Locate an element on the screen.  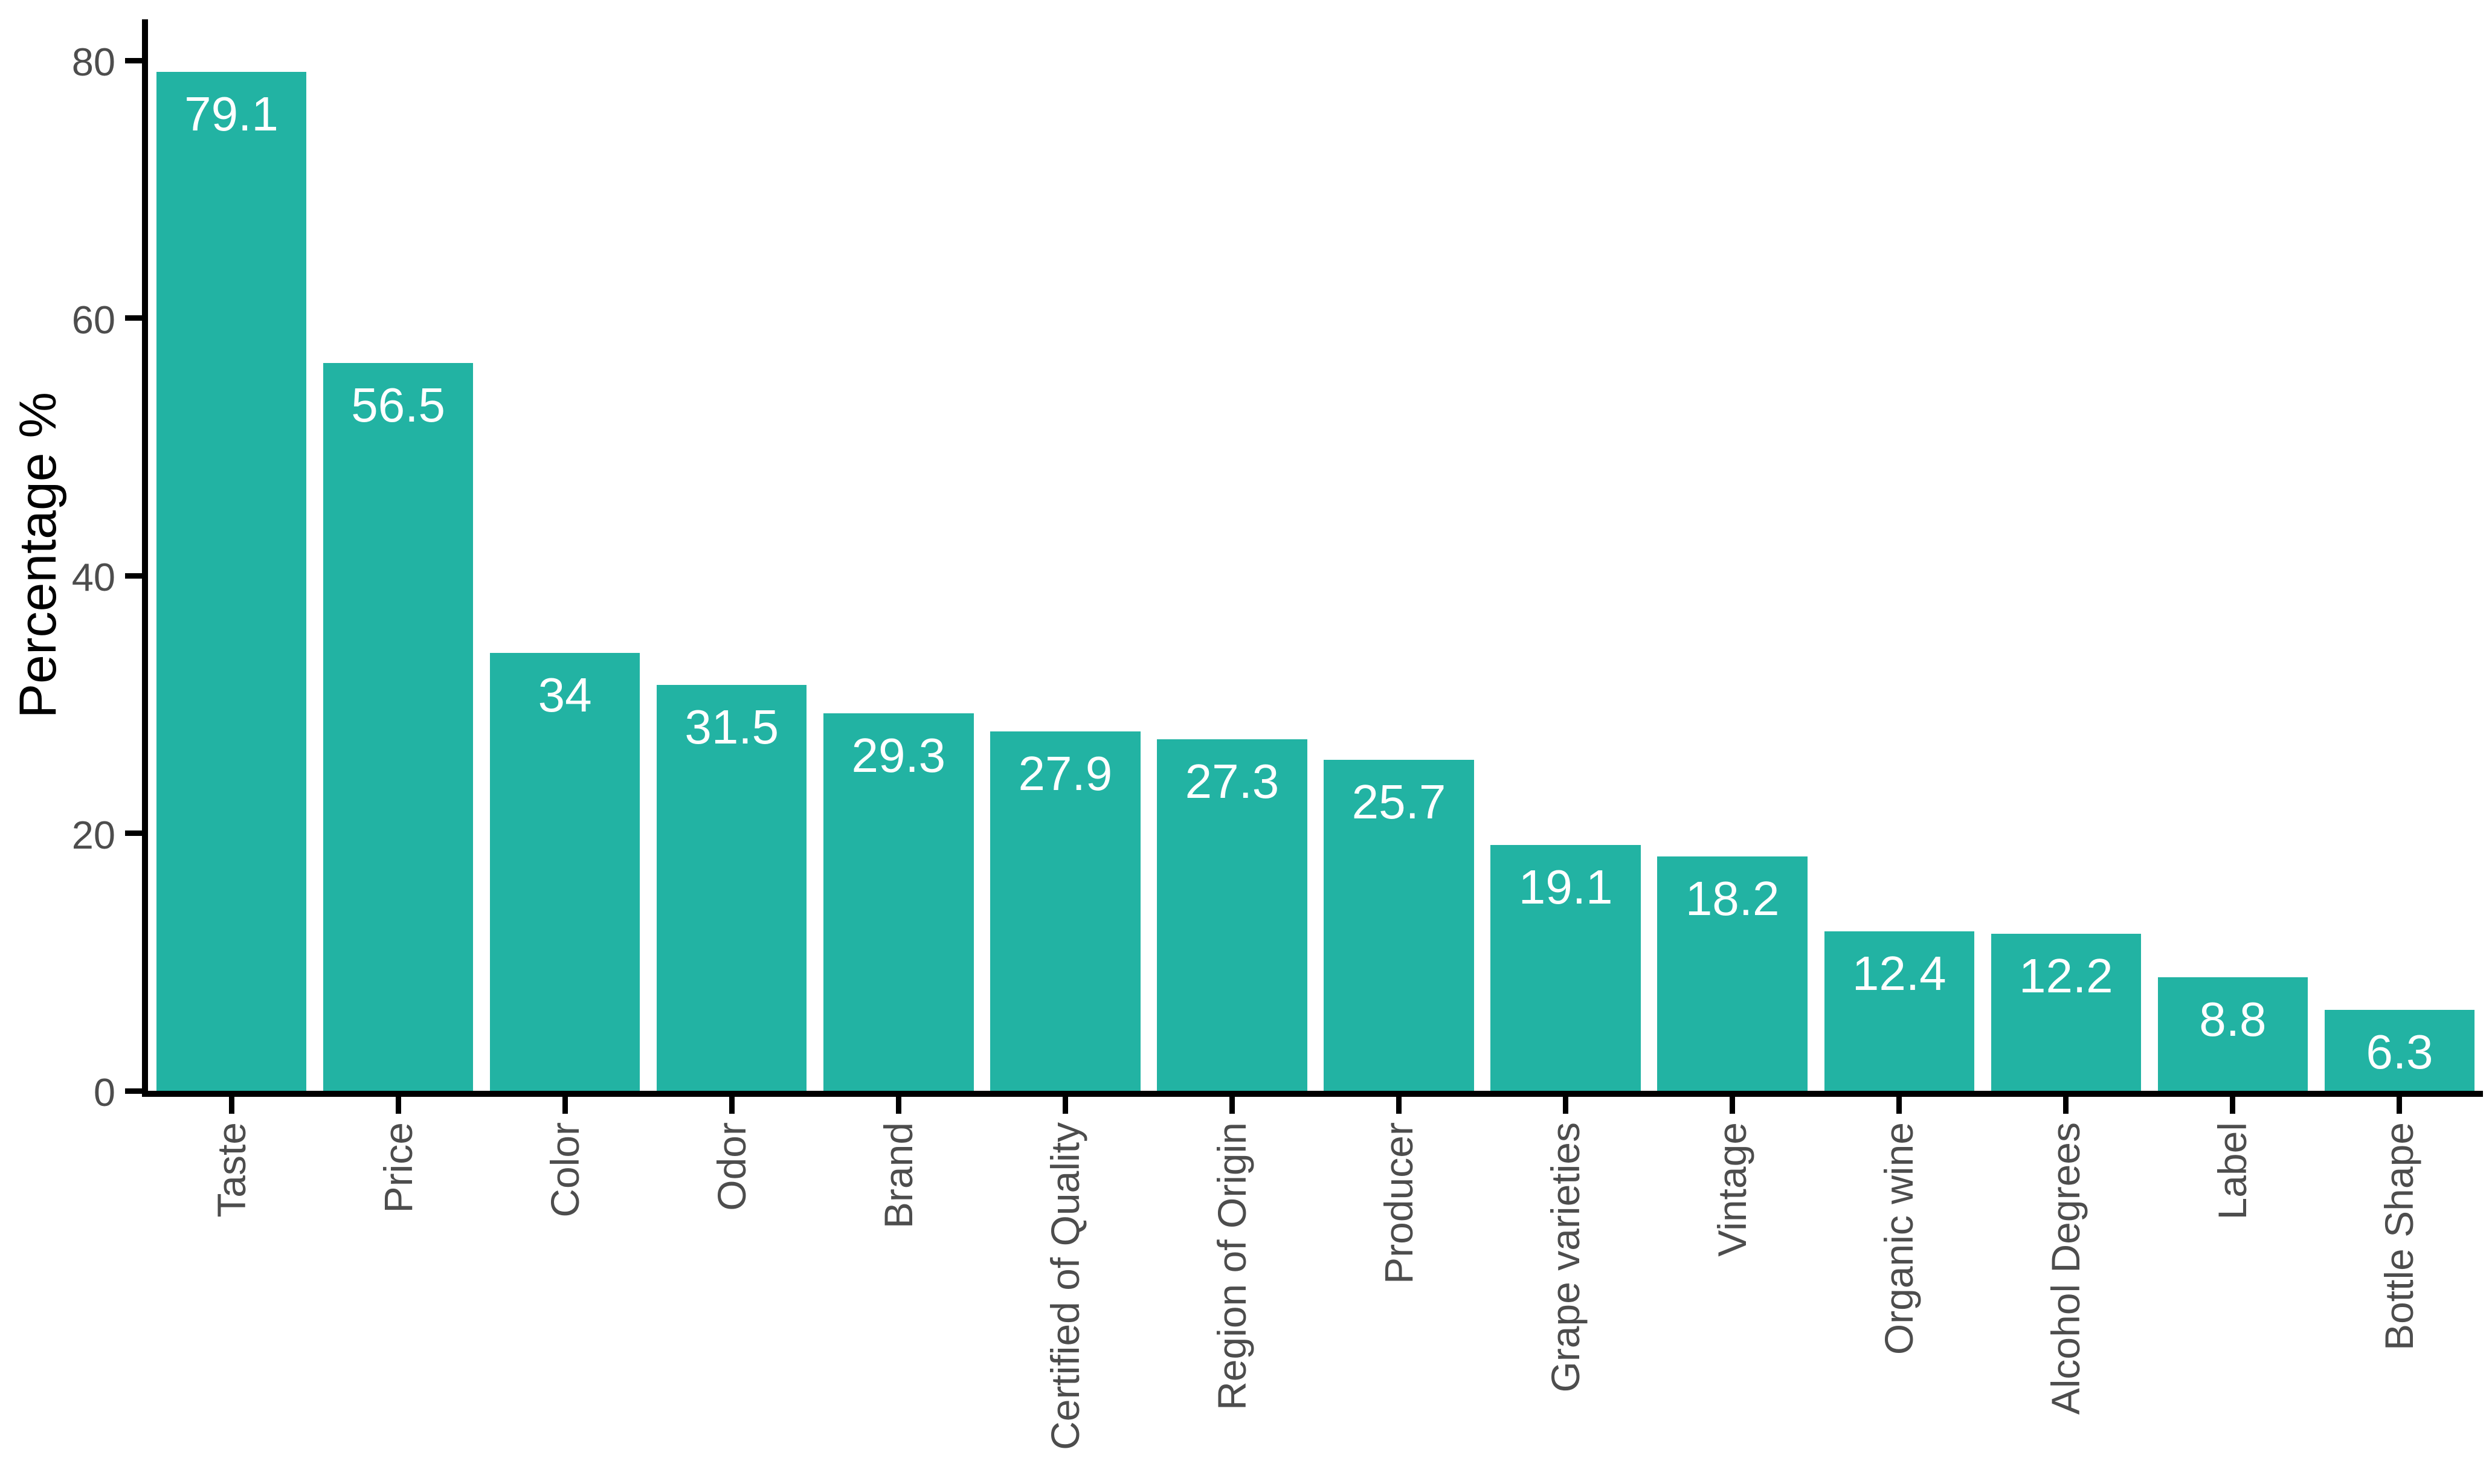
y-tick-label: 20 is located at coordinates (93, 834).